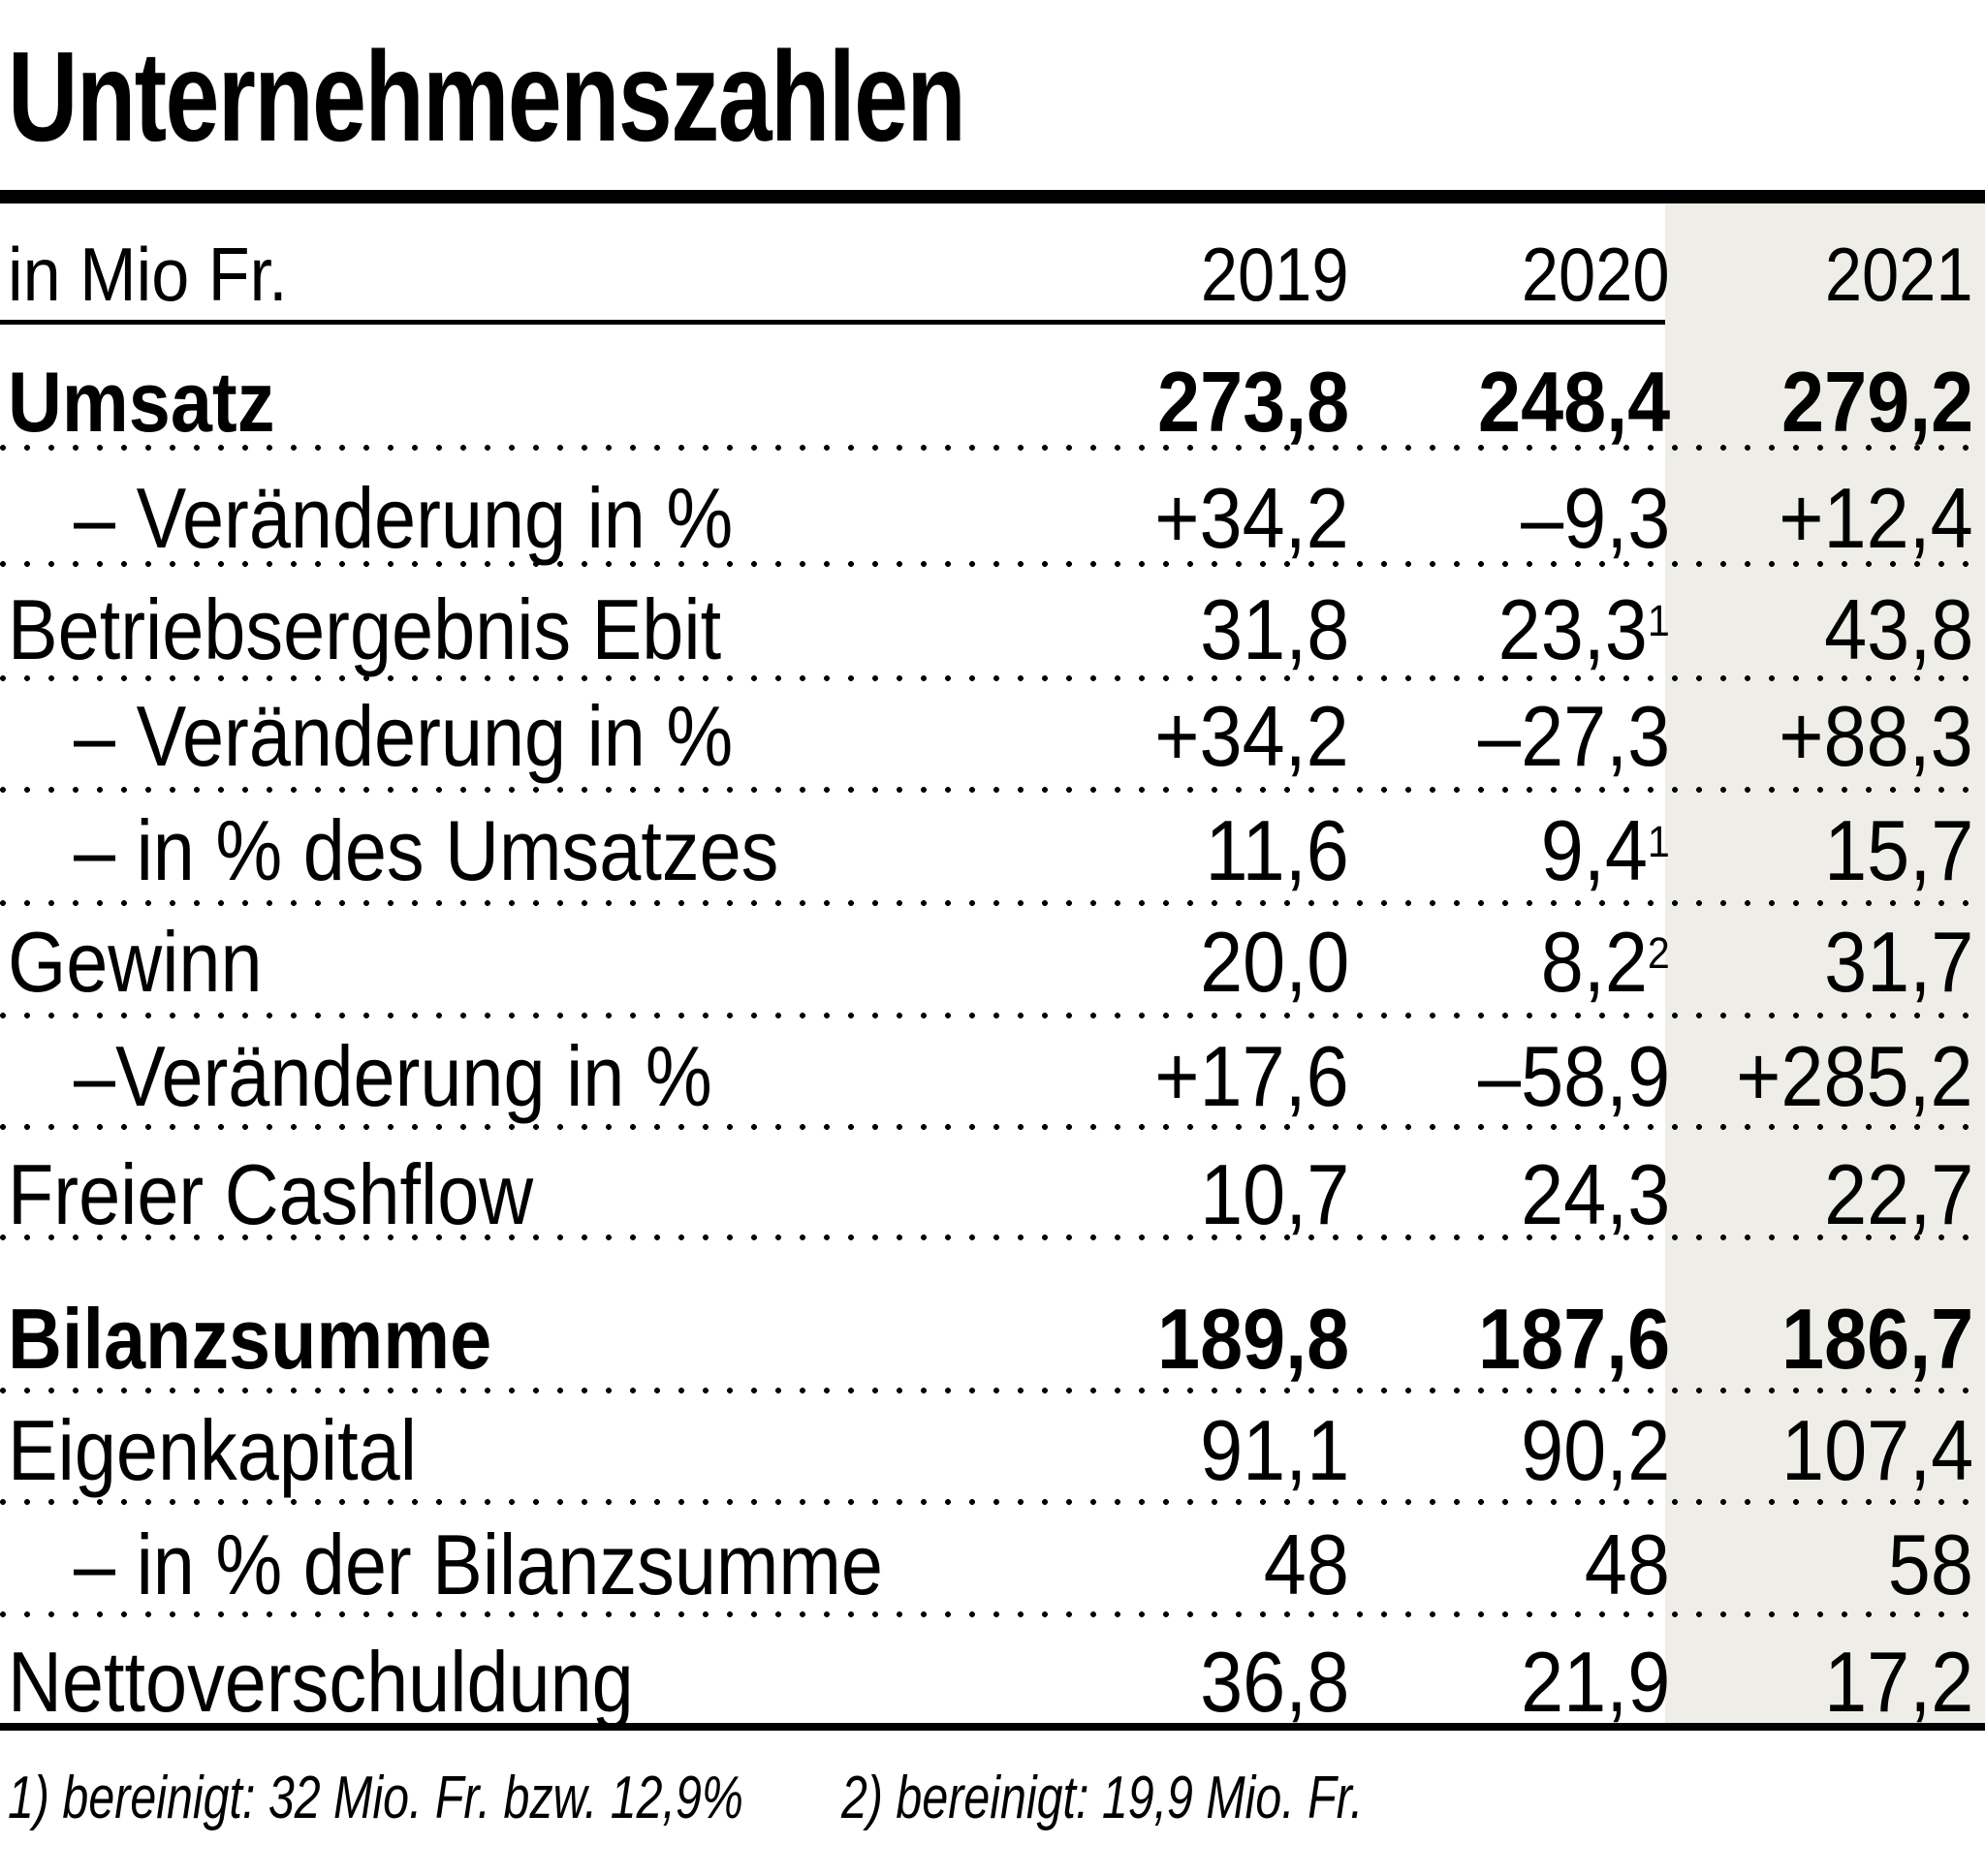 The image size is (1985, 1876). I want to click on value-2019: 10,7, so click(1274, 1194).